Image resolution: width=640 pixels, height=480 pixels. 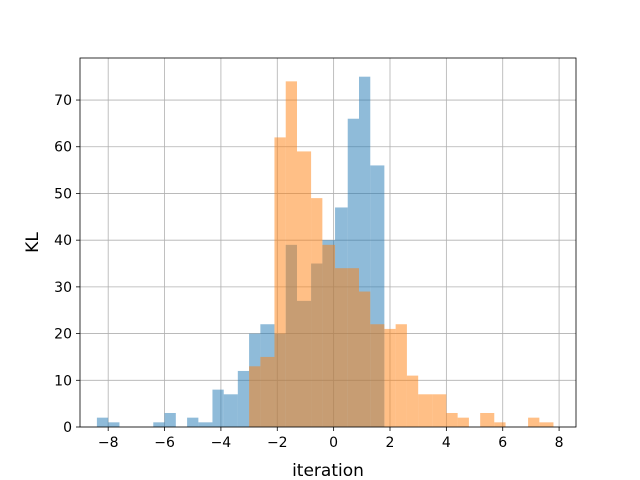 I want to click on bar-series0-bin4, so click(x=193, y=422).